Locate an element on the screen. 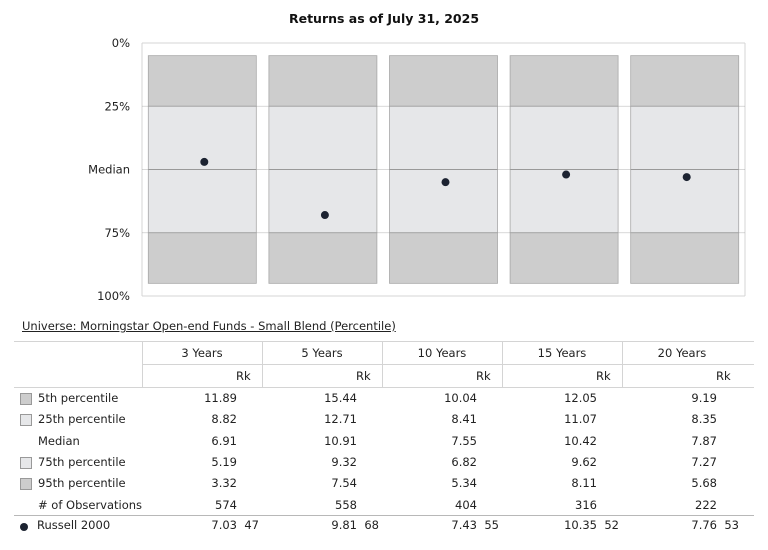  row-value: 9.62 is located at coordinates (584, 461).